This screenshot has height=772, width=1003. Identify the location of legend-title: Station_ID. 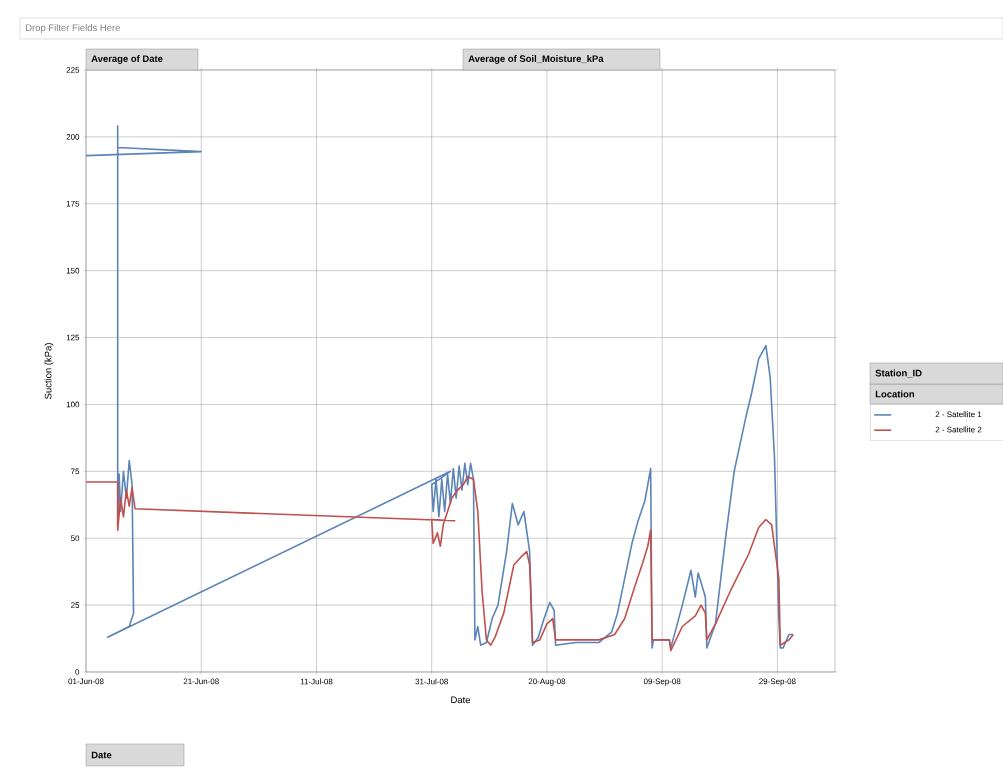
(898, 373).